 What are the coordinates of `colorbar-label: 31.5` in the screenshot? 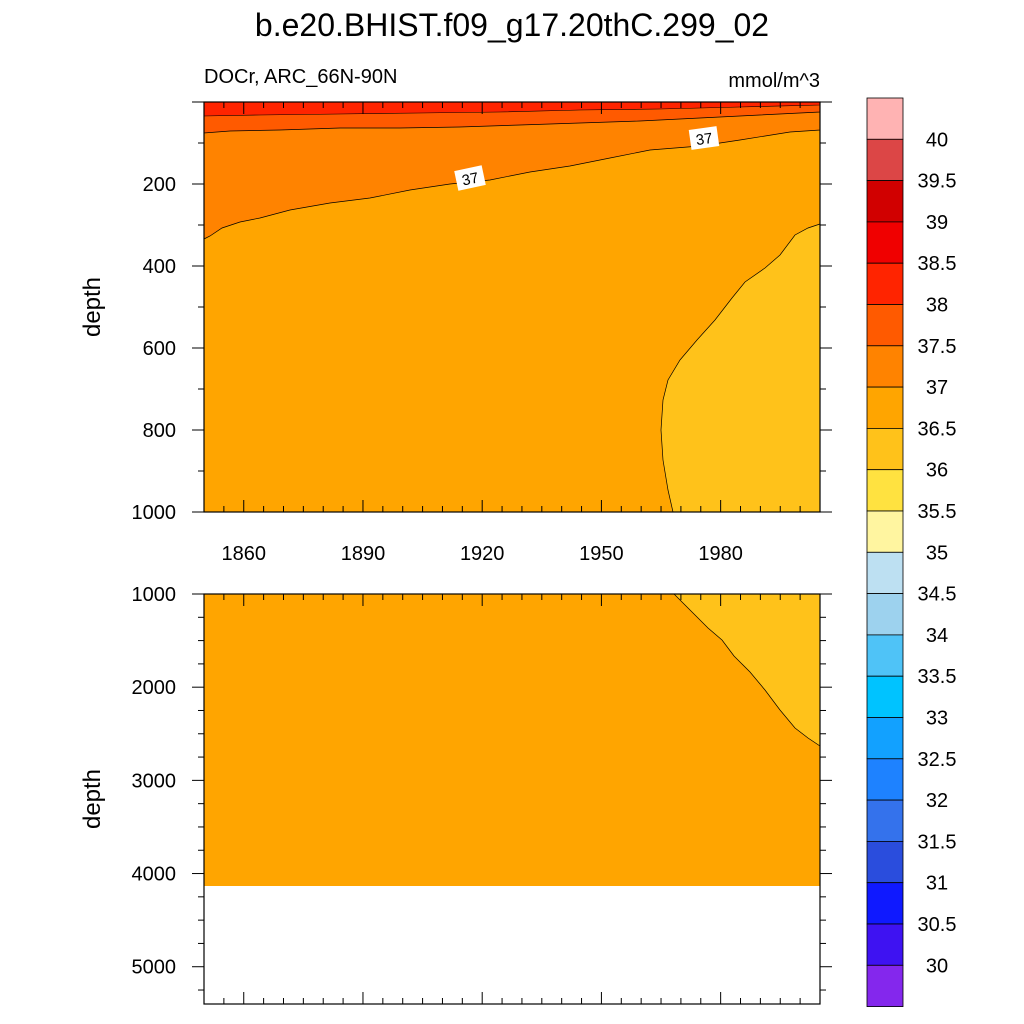 It's located at (937, 842).